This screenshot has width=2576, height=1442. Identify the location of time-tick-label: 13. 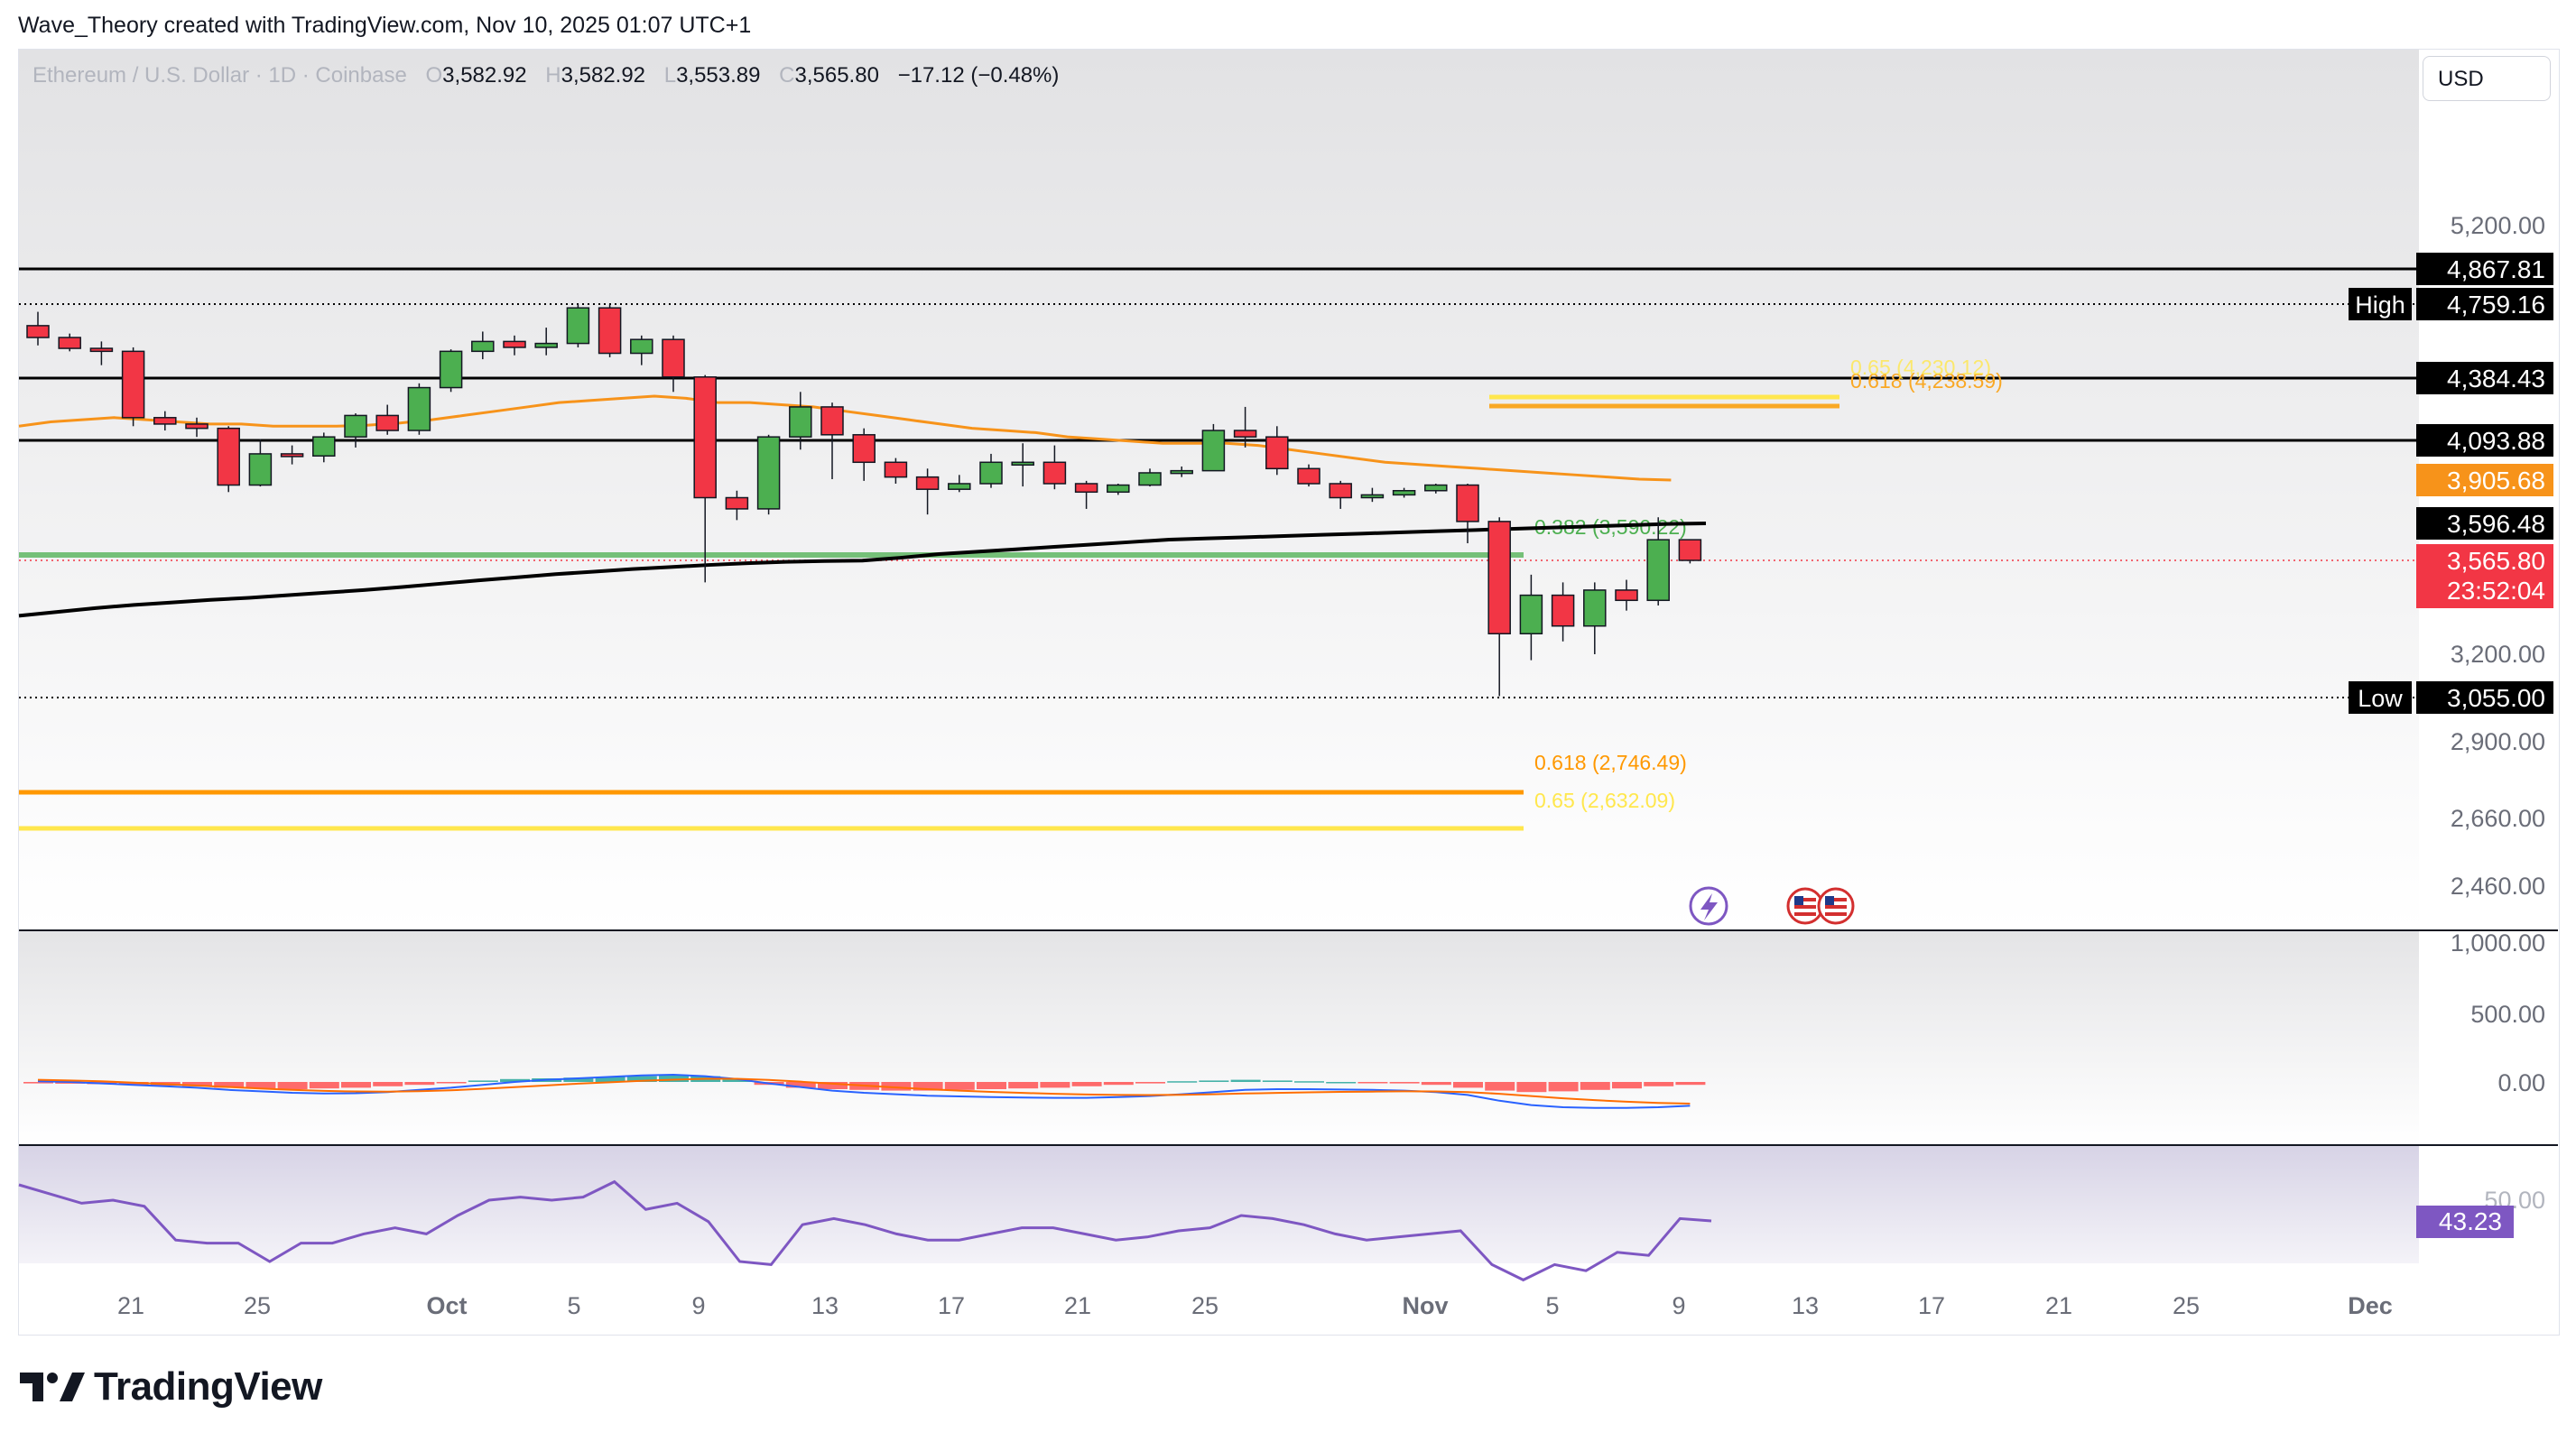
(825, 1305).